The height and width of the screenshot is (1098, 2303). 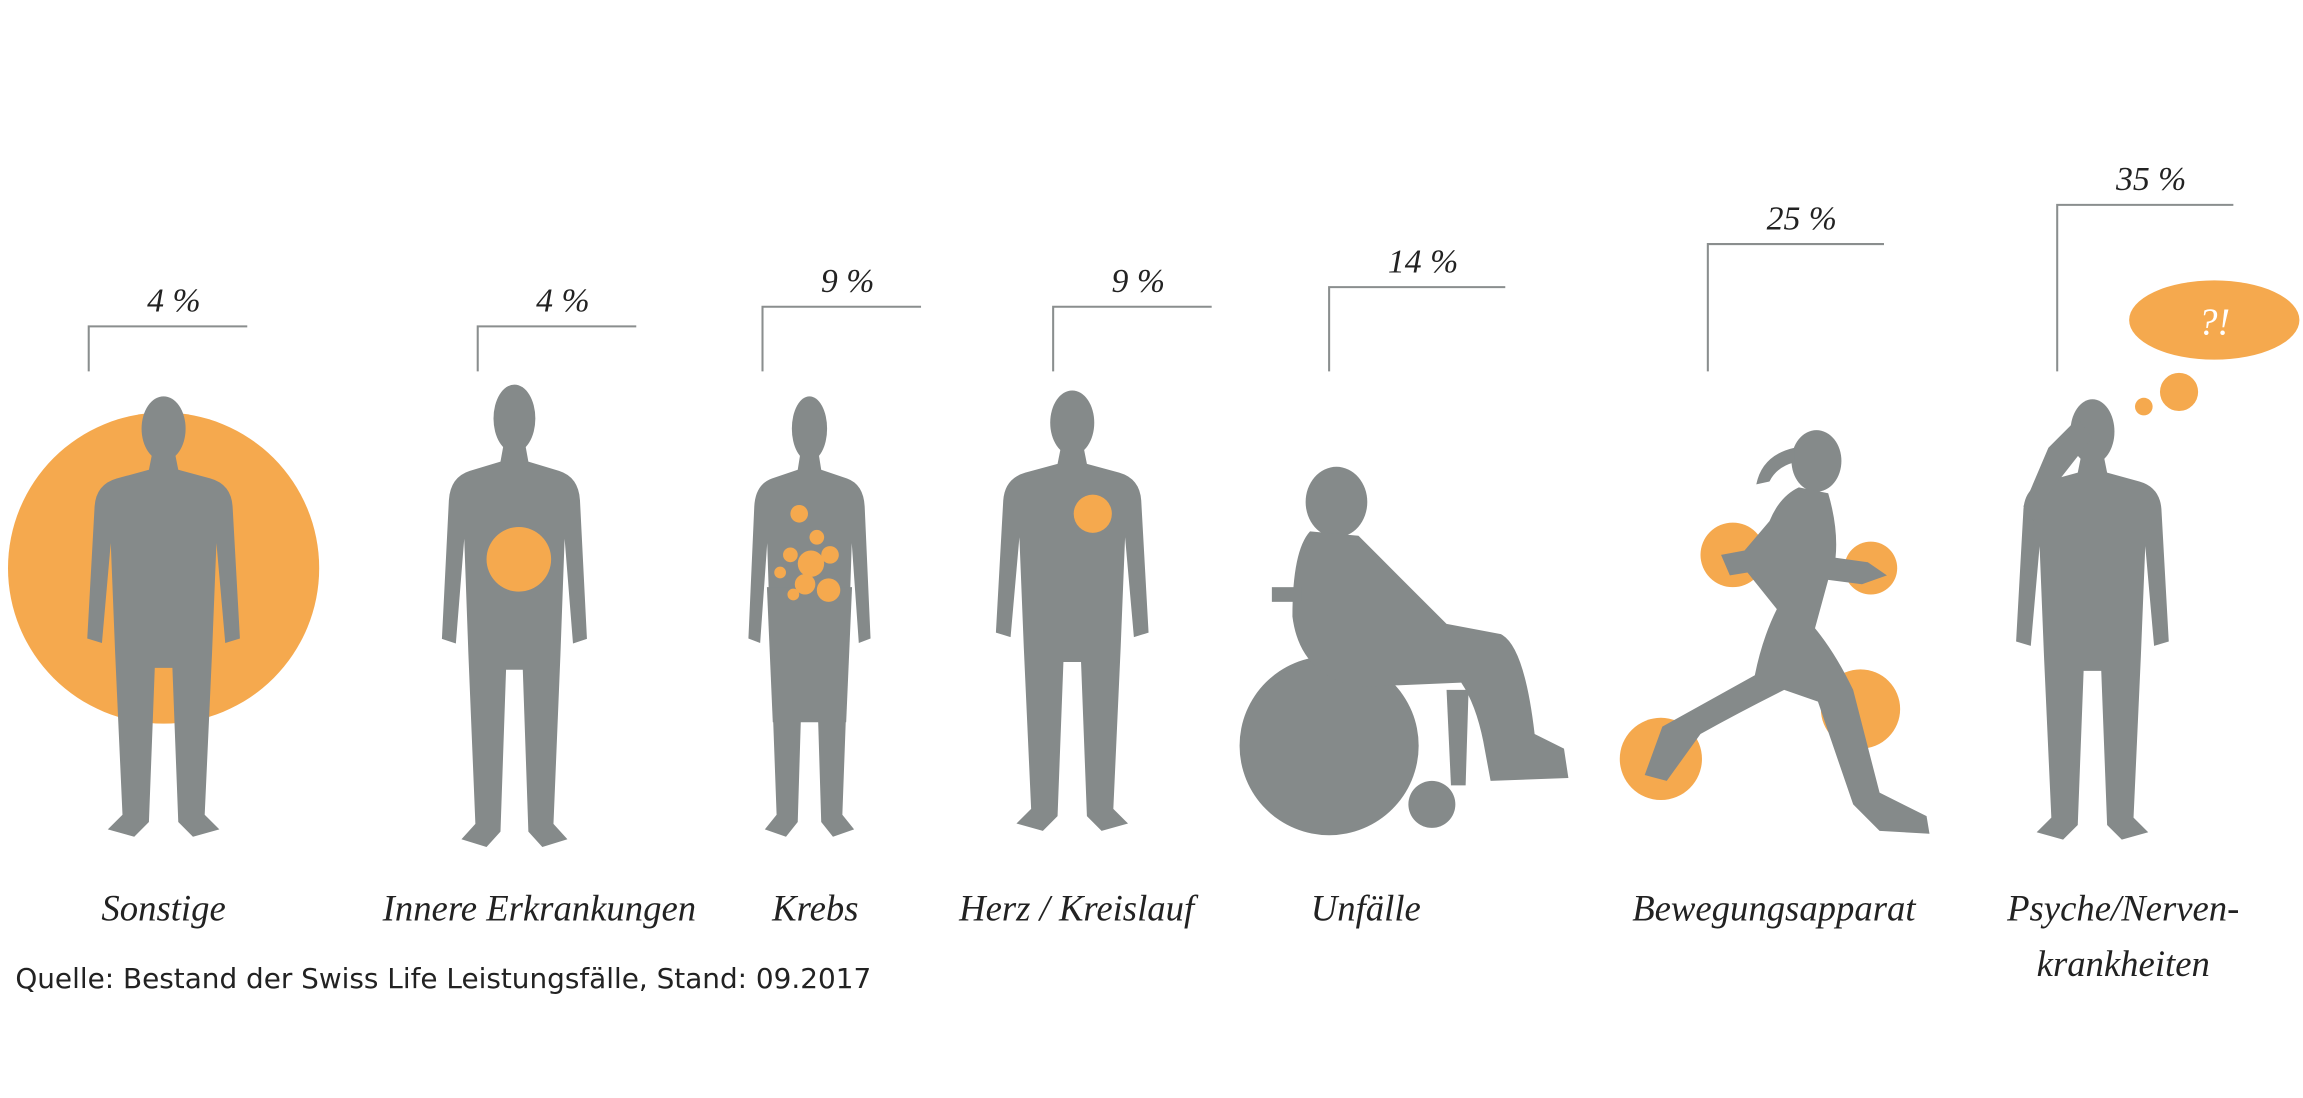 What do you see at coordinates (2150, 179) in the screenshot?
I see `value-label: 35 %` at bounding box center [2150, 179].